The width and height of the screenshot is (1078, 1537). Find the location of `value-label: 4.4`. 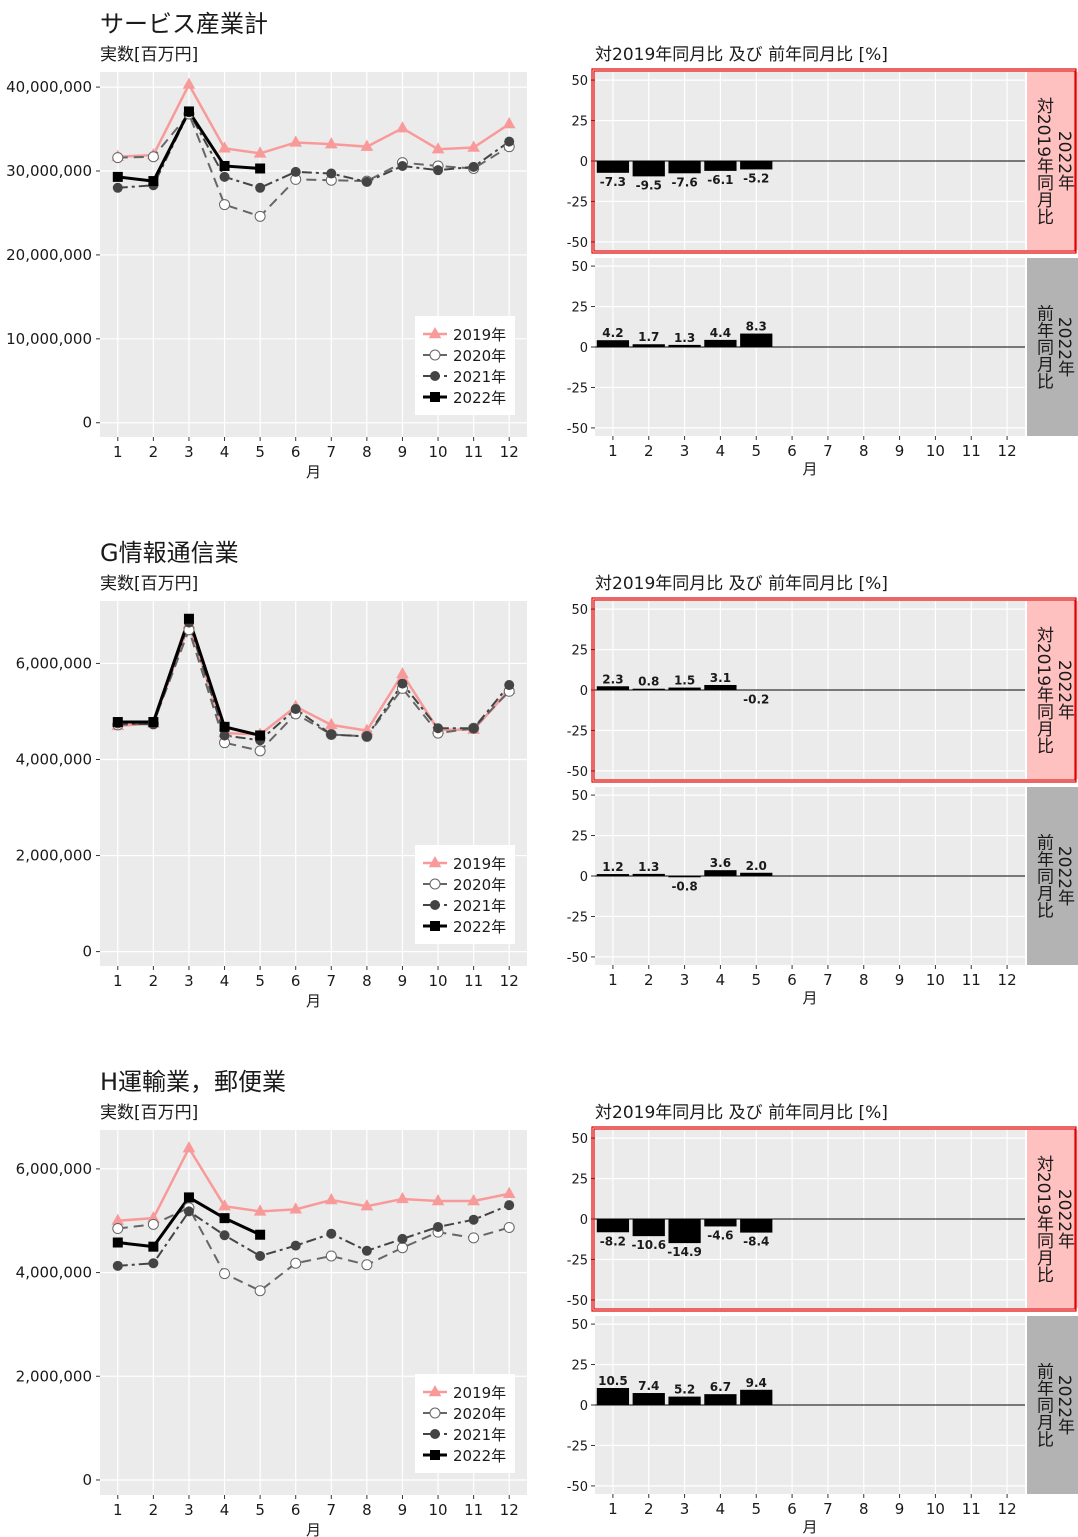

value-label: 4.4 is located at coordinates (720, 333).